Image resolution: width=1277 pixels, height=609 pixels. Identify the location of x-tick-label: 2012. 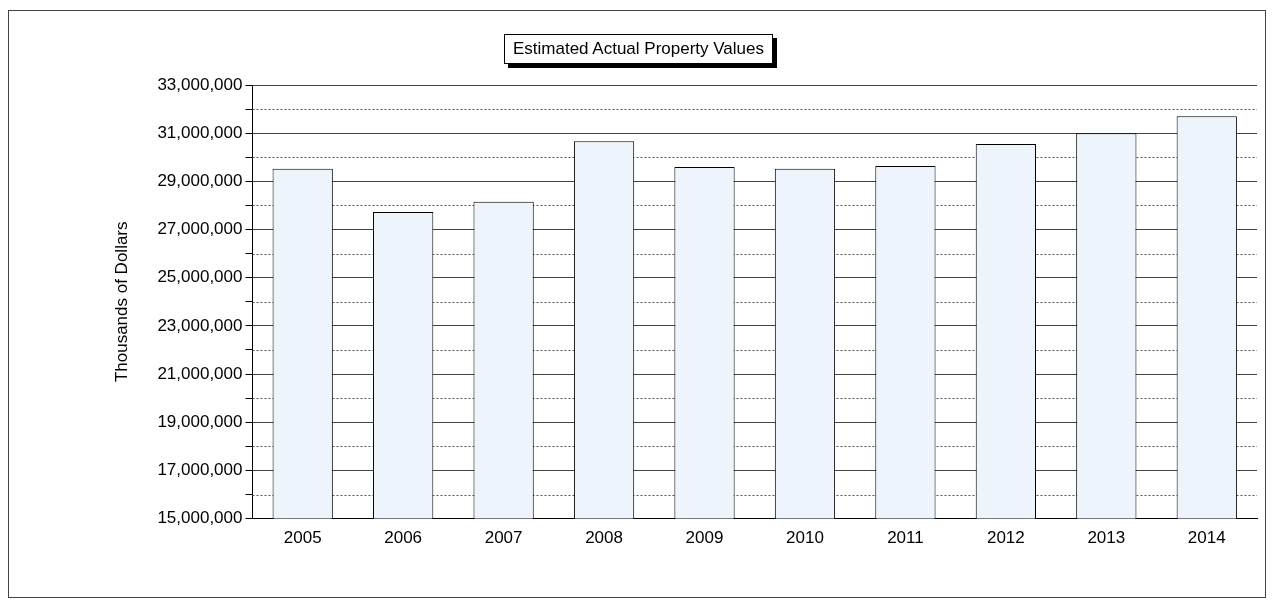
(1005, 538).